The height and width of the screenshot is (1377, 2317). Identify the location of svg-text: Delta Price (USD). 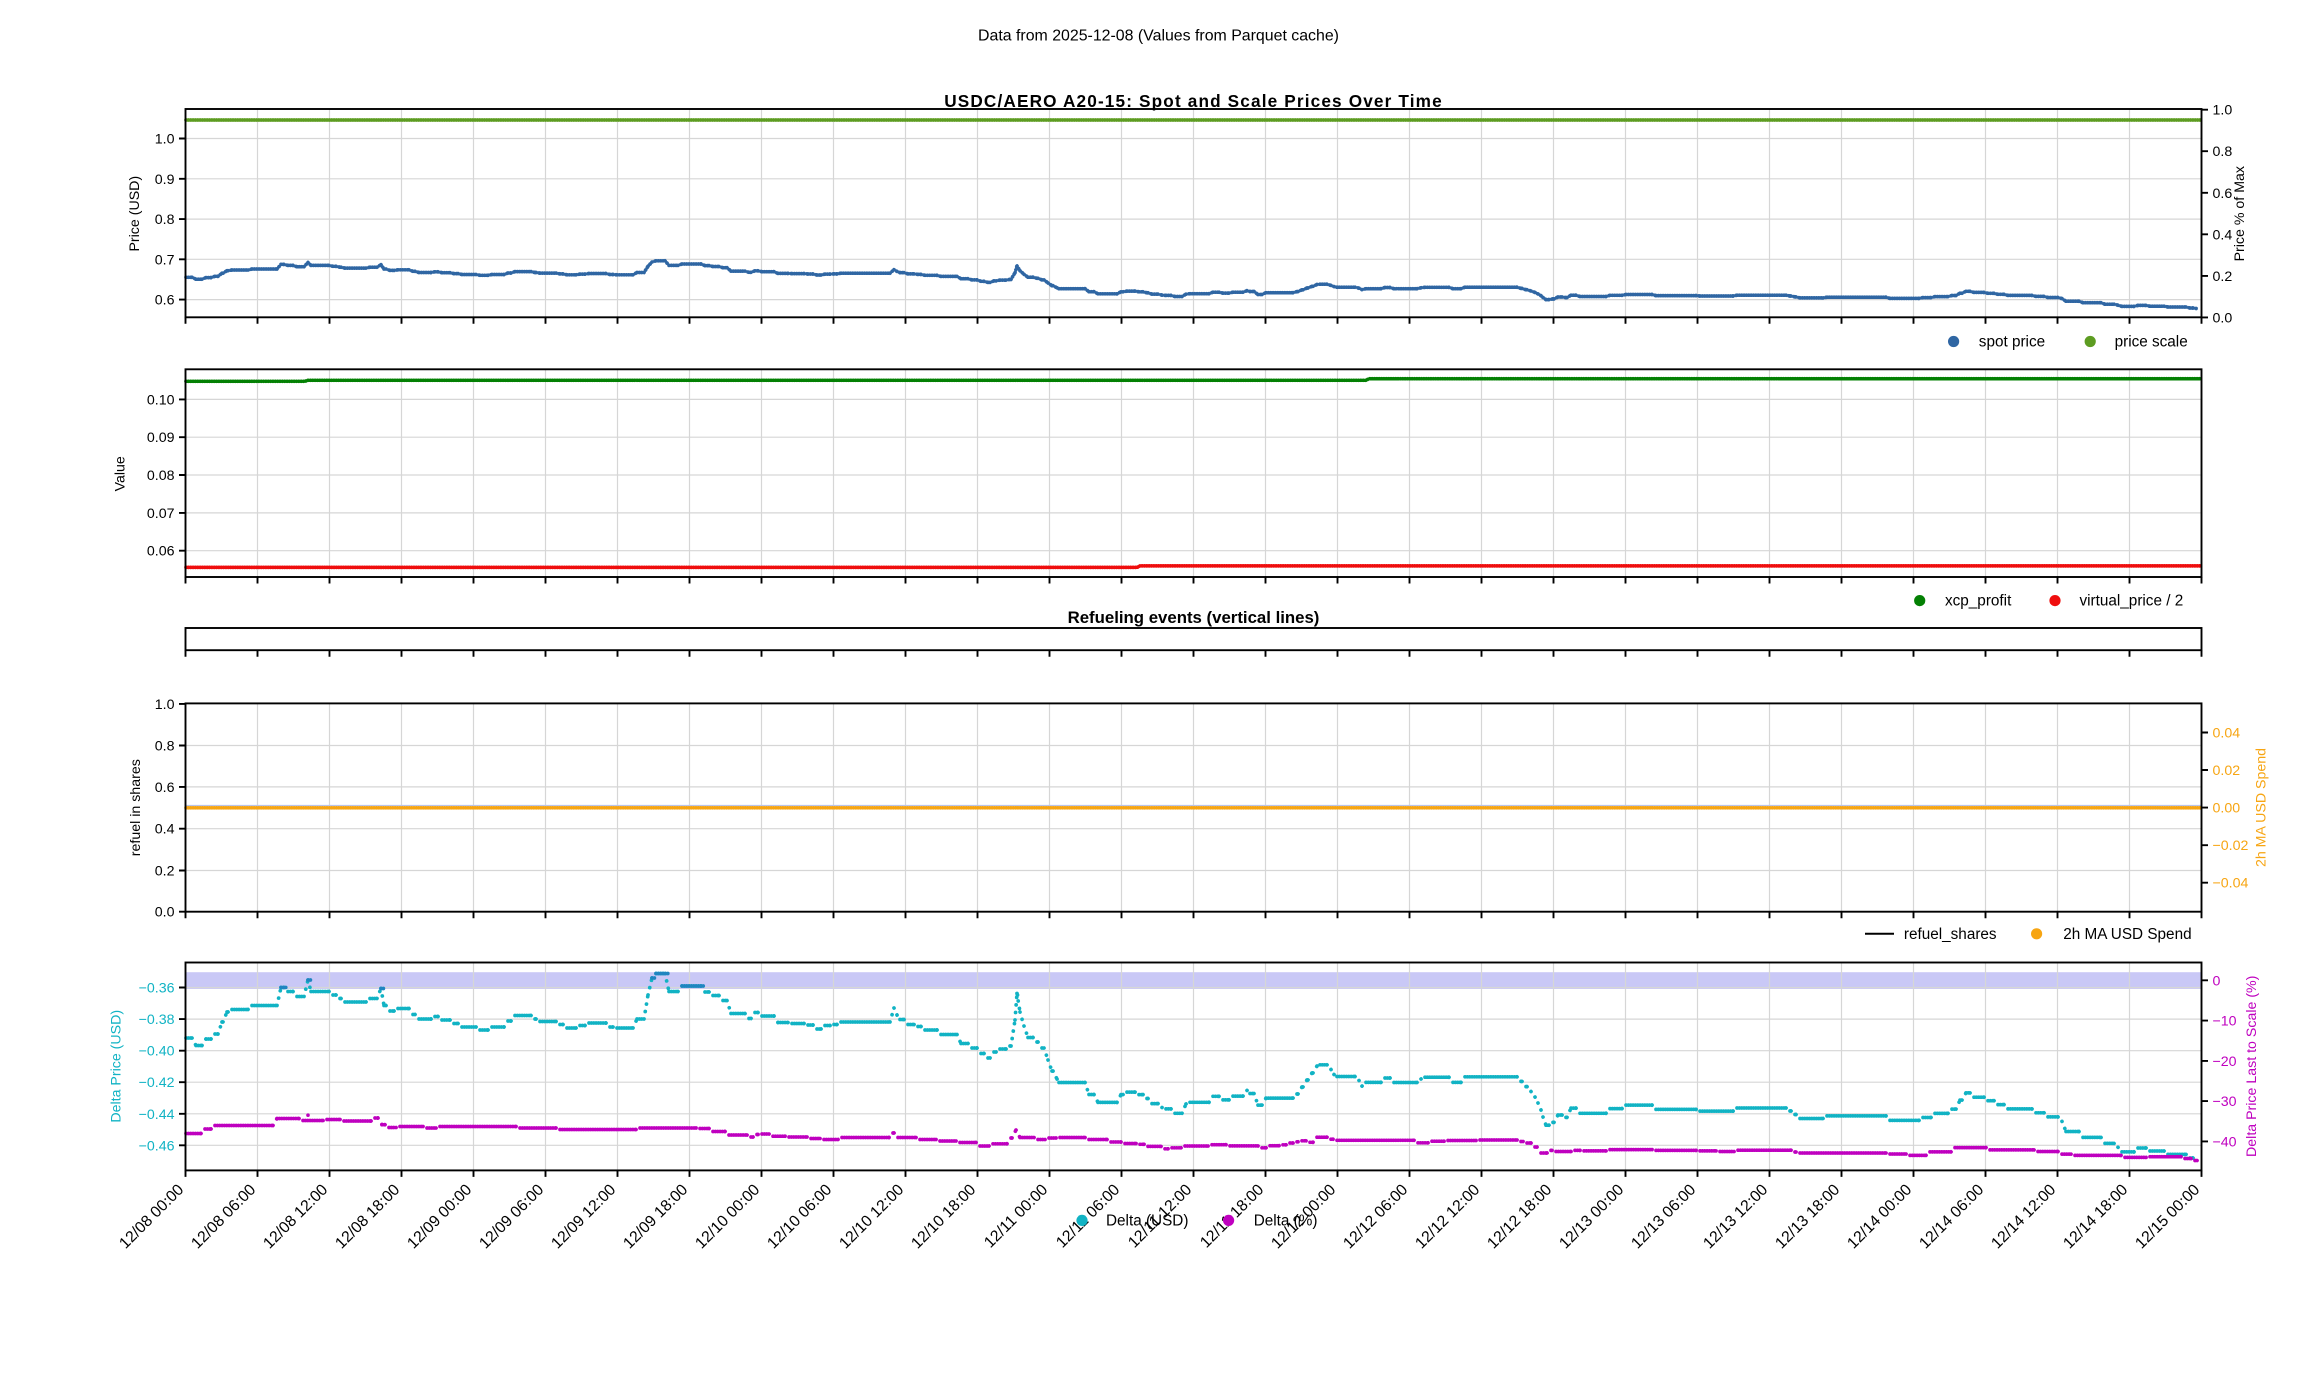
(117, 1066).